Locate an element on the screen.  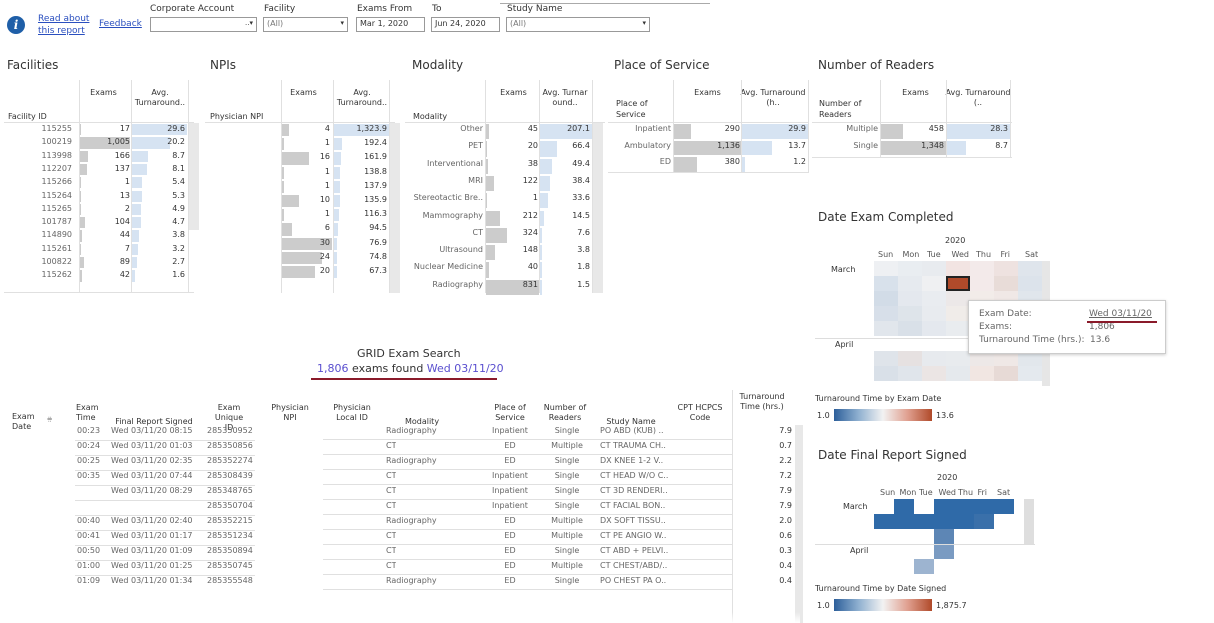
facilities-exams-value: 7 is located at coordinates (127, 248).